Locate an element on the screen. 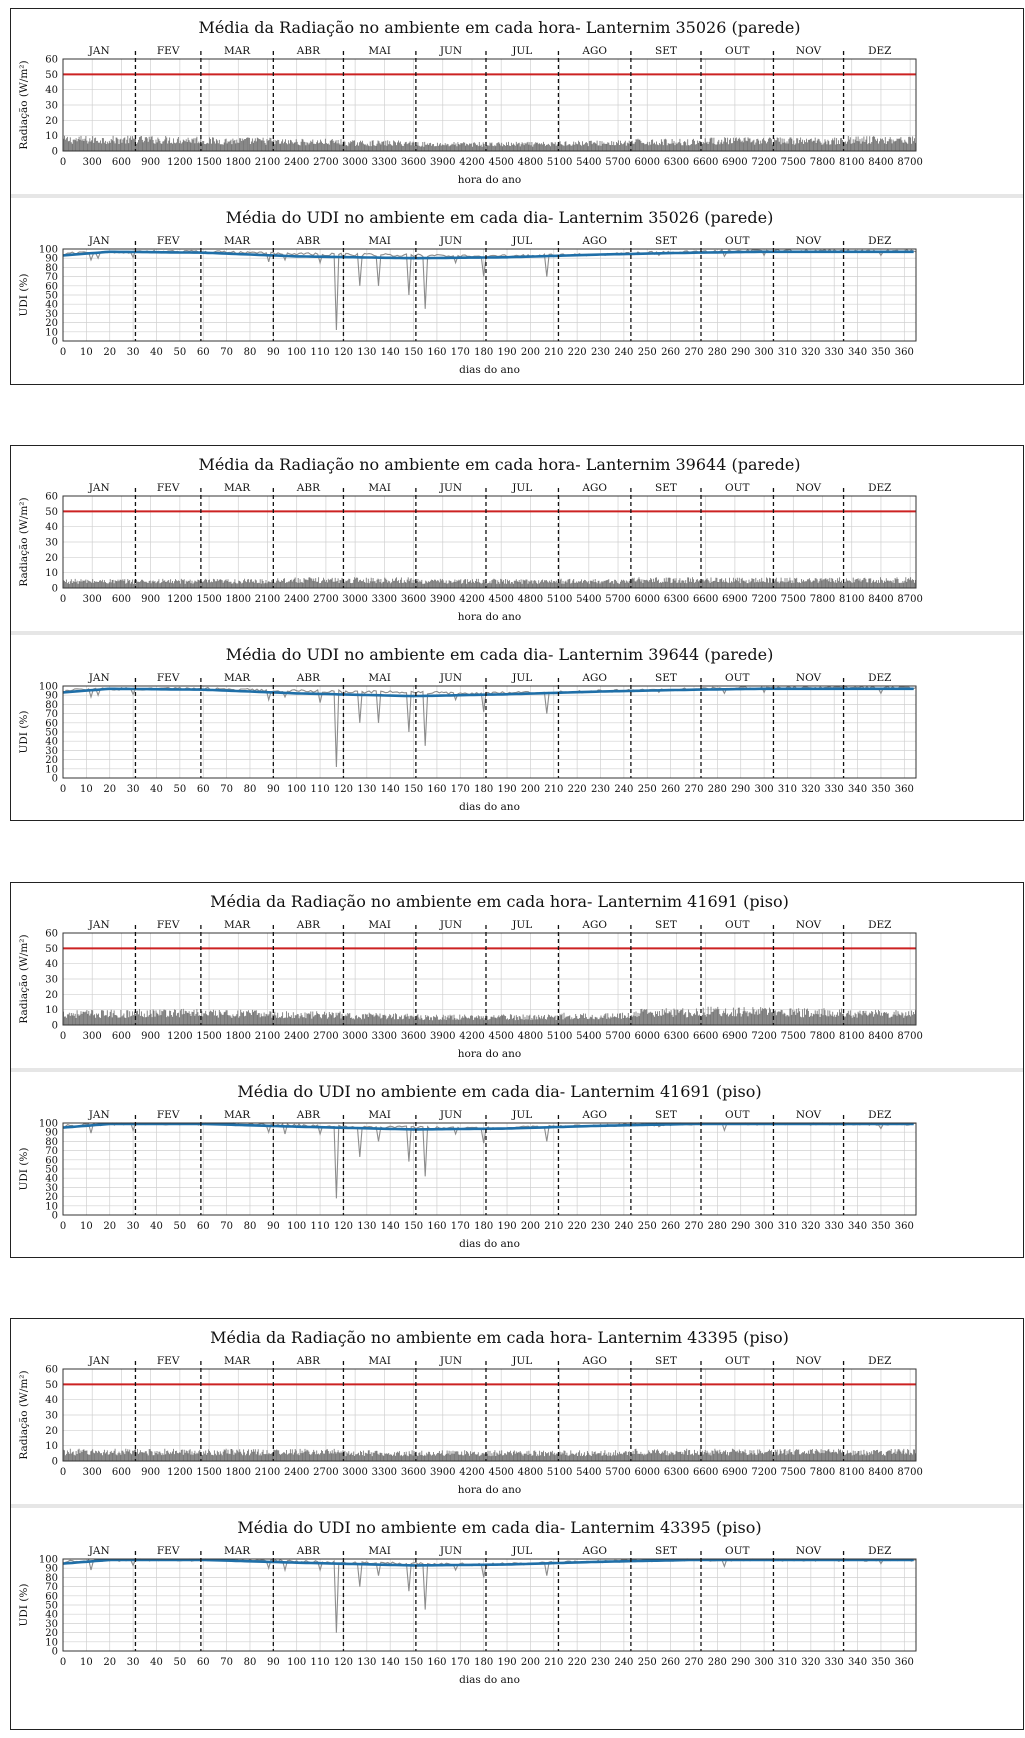 This screenshot has height=1738, width=1025. x-tick-label: 900 is located at coordinates (150, 599).